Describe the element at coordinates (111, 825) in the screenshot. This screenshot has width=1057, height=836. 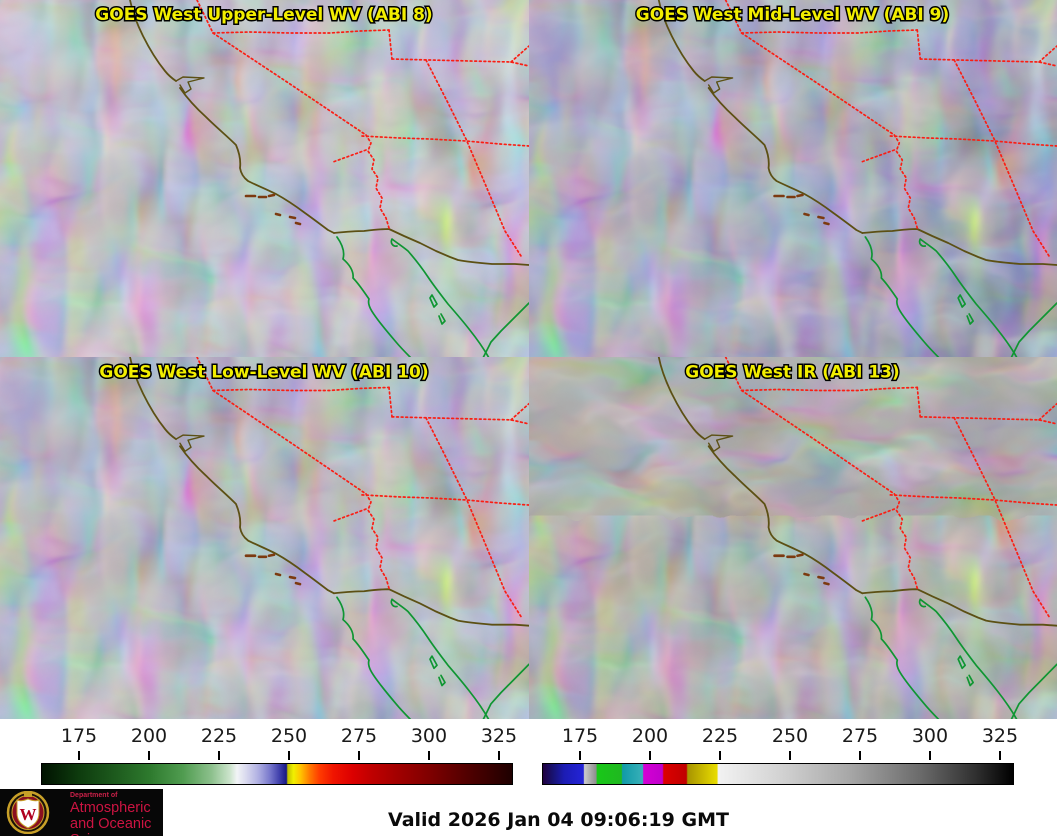
I see `logo-line2: and Oceanic Sciences` at that location.